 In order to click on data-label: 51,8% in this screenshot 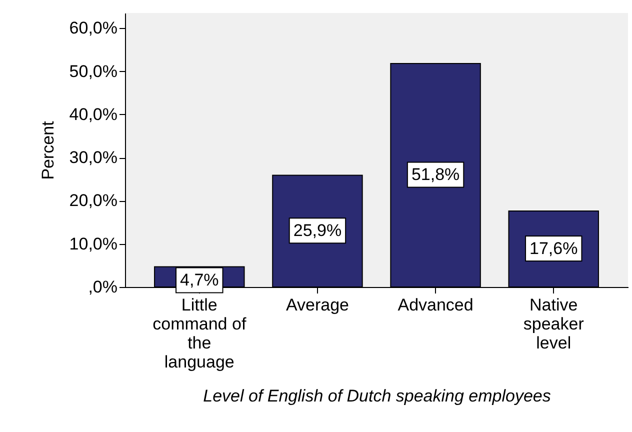, I will do `click(435, 174)`.